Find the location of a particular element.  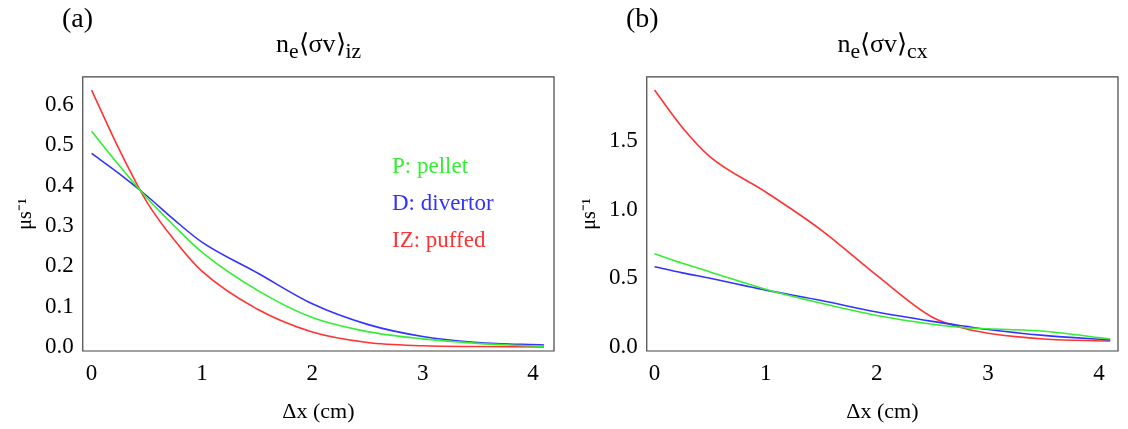

y-tick-label: 1.0 is located at coordinates (623, 208).